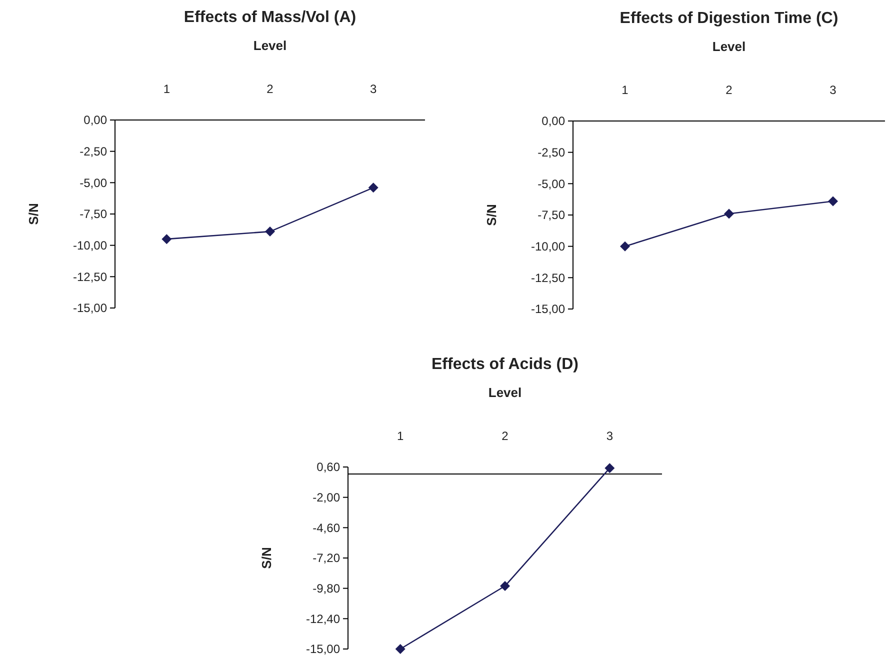 The image size is (896, 661). Describe the element at coordinates (326, 527) in the screenshot. I see `y-tick-label: -4,60` at that location.